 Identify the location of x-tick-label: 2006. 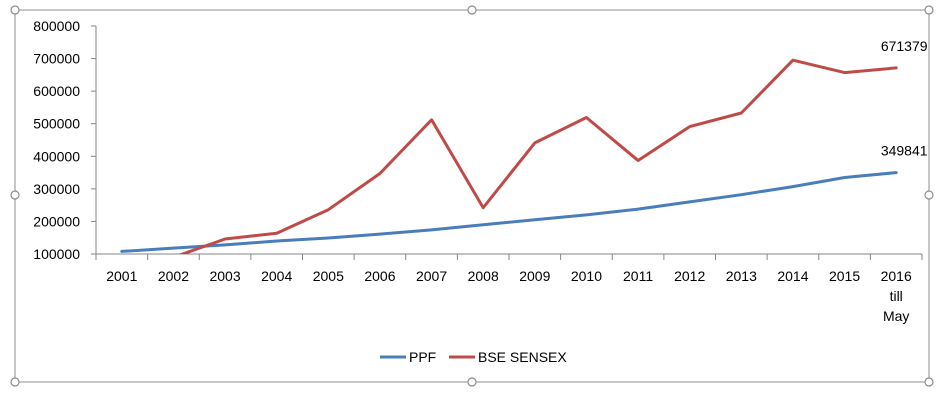
(379, 276).